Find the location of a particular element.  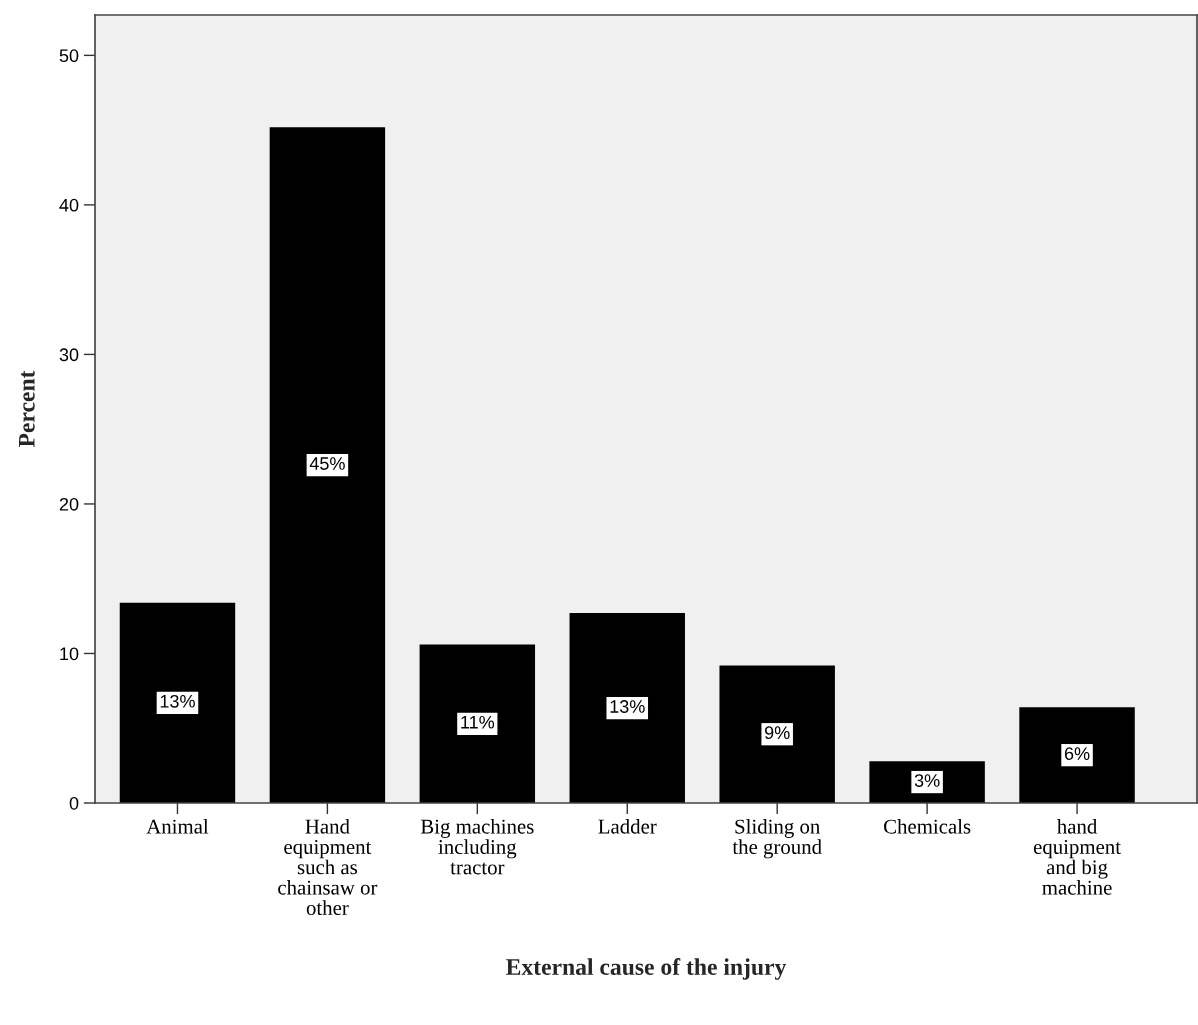

x-tick-label: Big machines including tractor is located at coordinates (477, 846).